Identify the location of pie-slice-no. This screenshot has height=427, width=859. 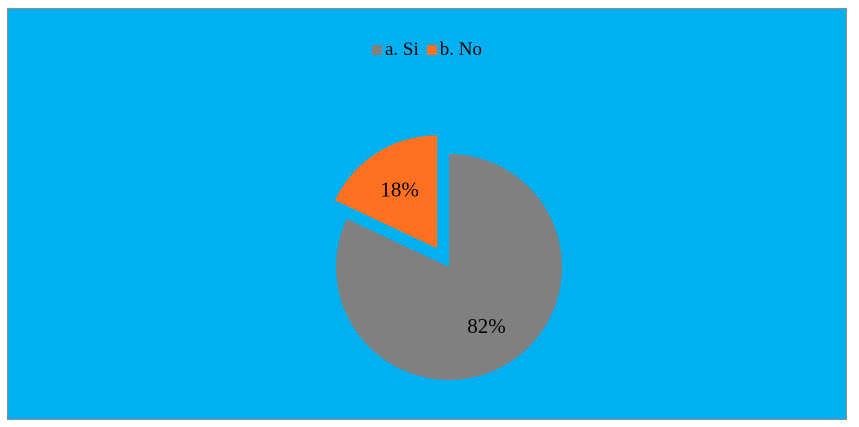
(386, 192).